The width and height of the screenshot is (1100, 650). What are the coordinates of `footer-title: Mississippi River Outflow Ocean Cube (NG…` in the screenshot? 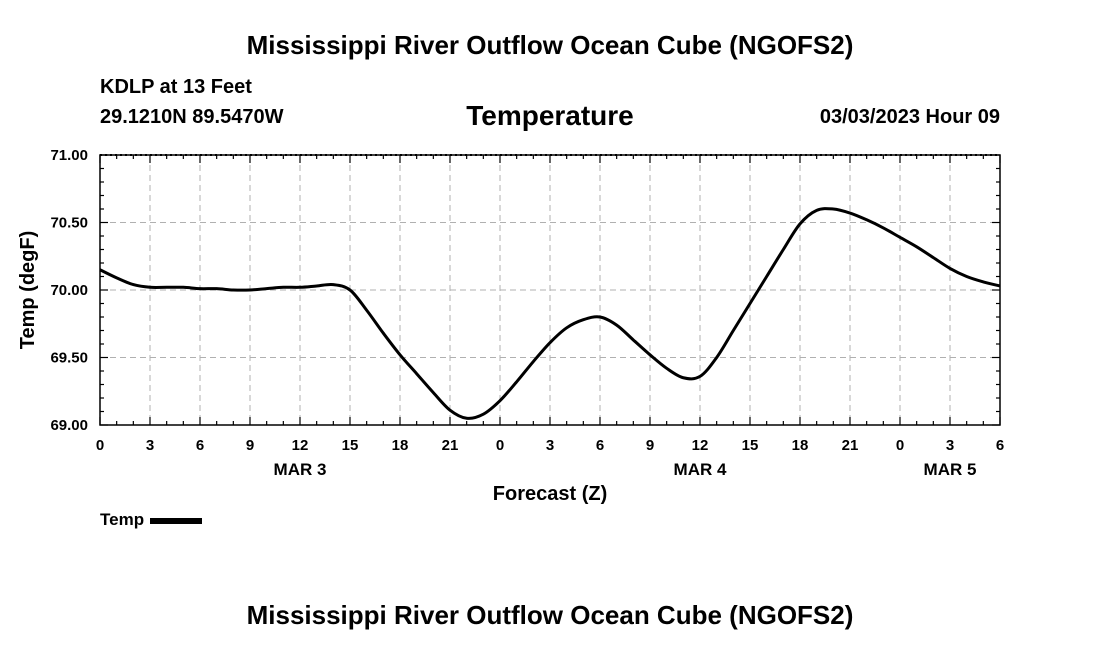 It's located at (550, 615).